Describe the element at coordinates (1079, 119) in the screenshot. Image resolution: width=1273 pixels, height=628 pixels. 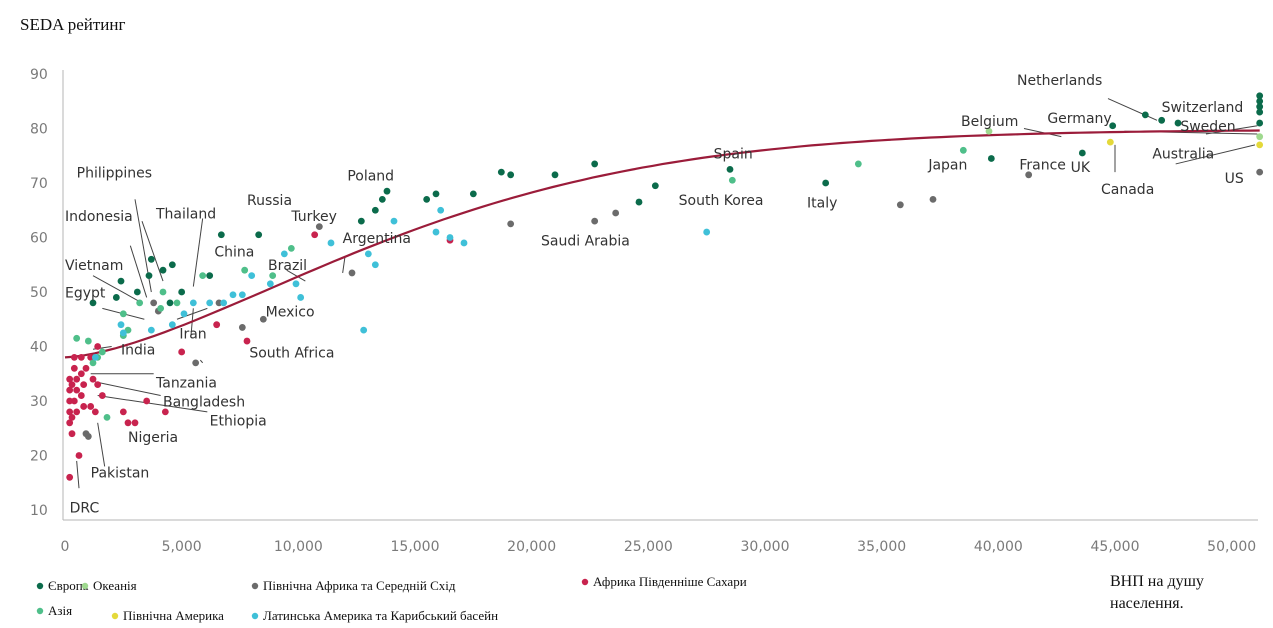
I see `annotation-label: Germany` at that location.